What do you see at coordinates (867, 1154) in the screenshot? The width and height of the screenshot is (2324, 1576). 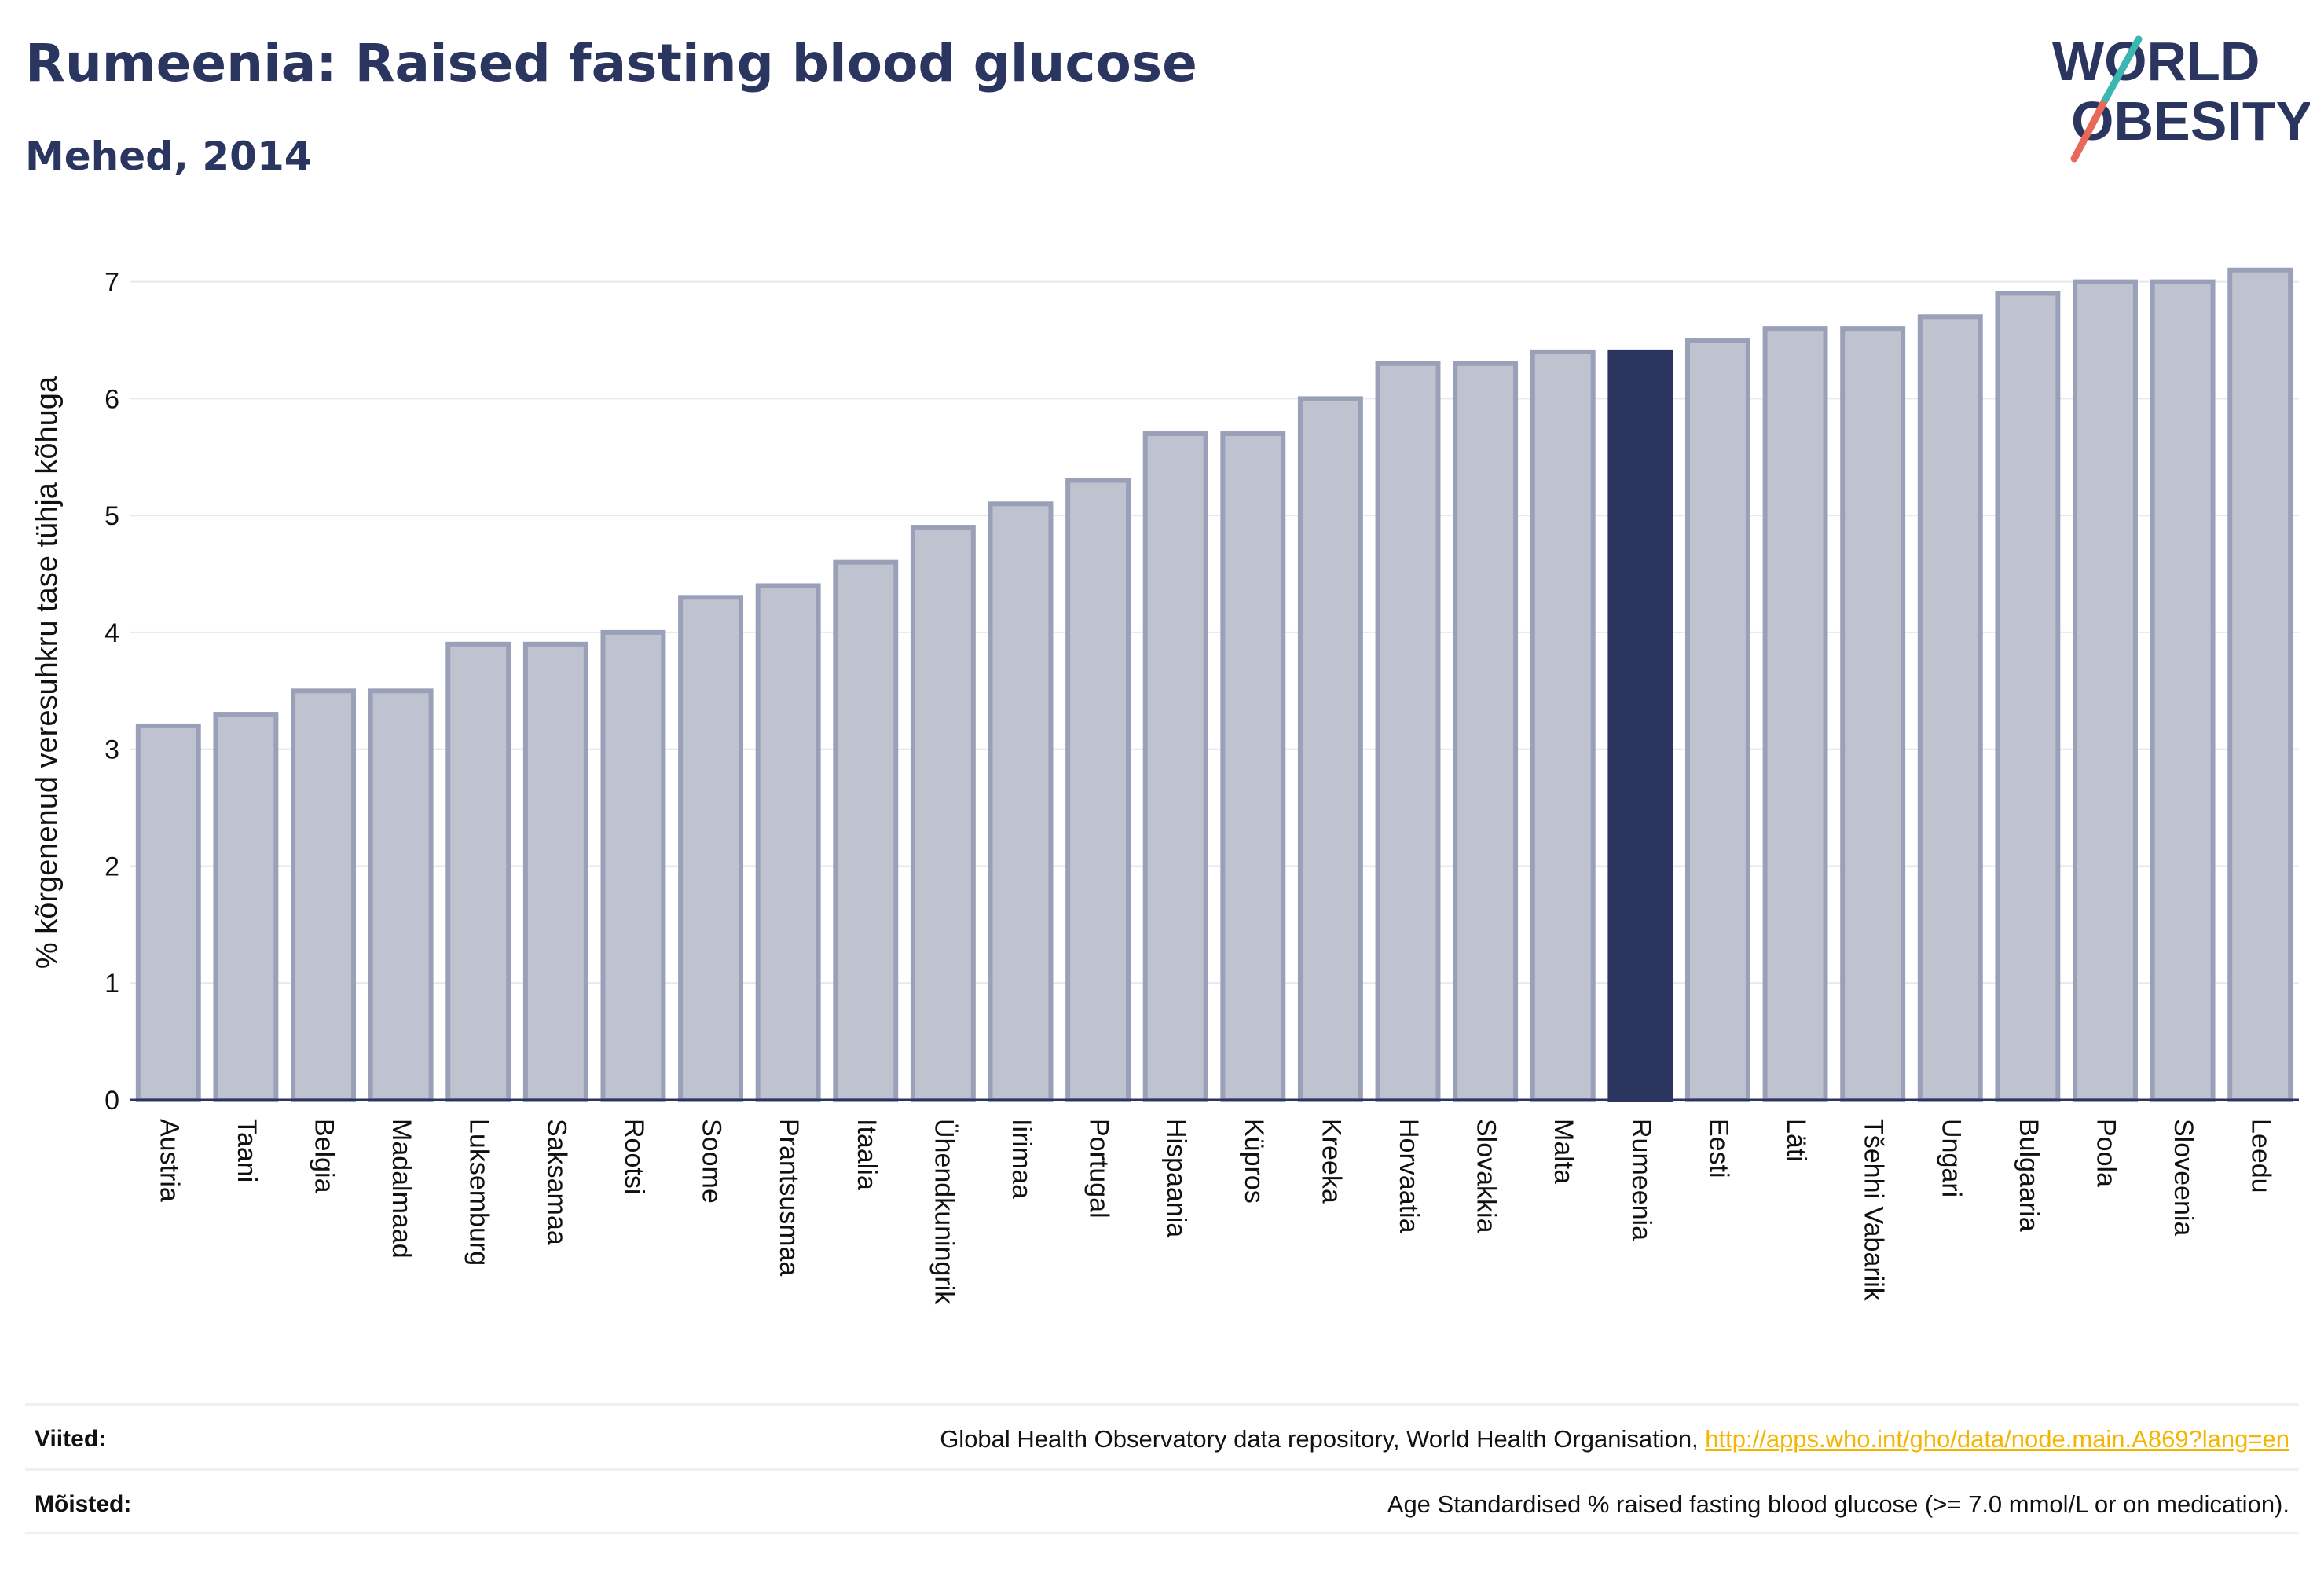 I see `x-tick-label: Itaalia` at bounding box center [867, 1154].